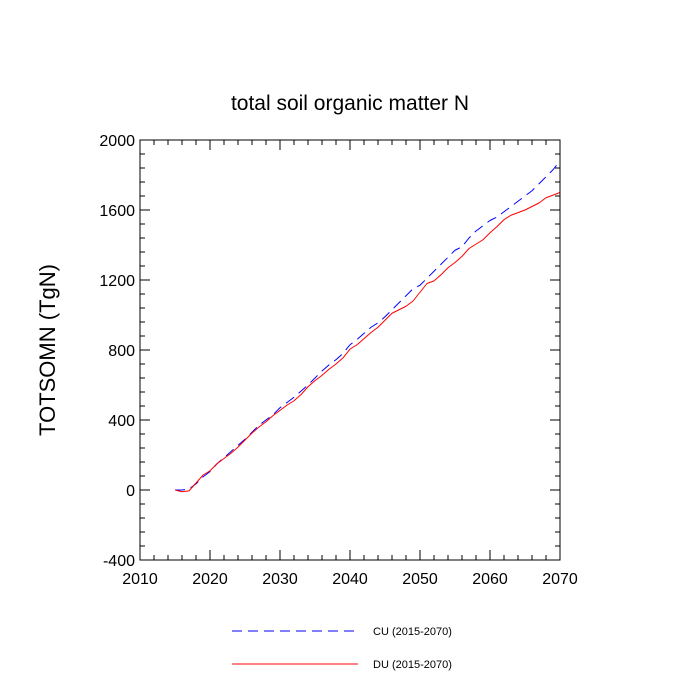  Describe the element at coordinates (560, 579) in the screenshot. I see `x-tick-label: 2070` at that location.